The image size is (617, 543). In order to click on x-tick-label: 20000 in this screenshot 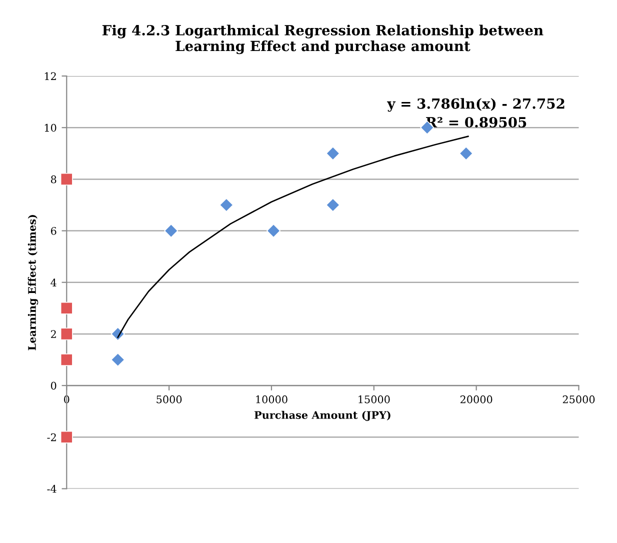, I will do `click(476, 399)`.